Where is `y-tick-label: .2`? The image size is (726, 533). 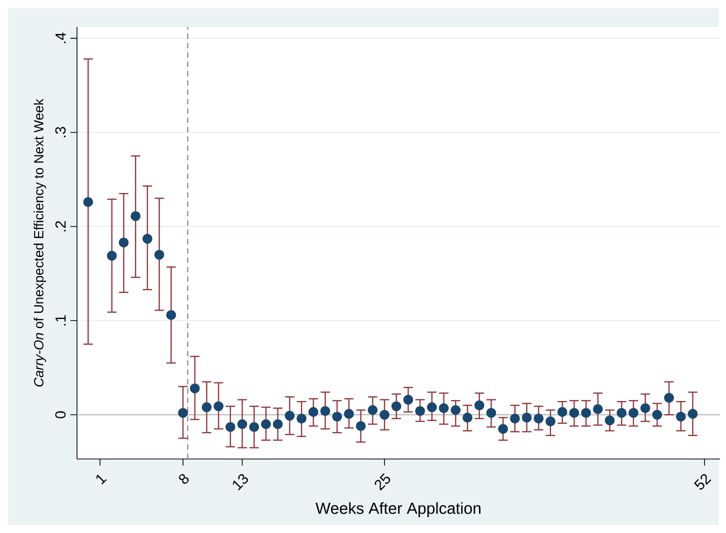
y-tick-label: .2 is located at coordinates (60, 226).